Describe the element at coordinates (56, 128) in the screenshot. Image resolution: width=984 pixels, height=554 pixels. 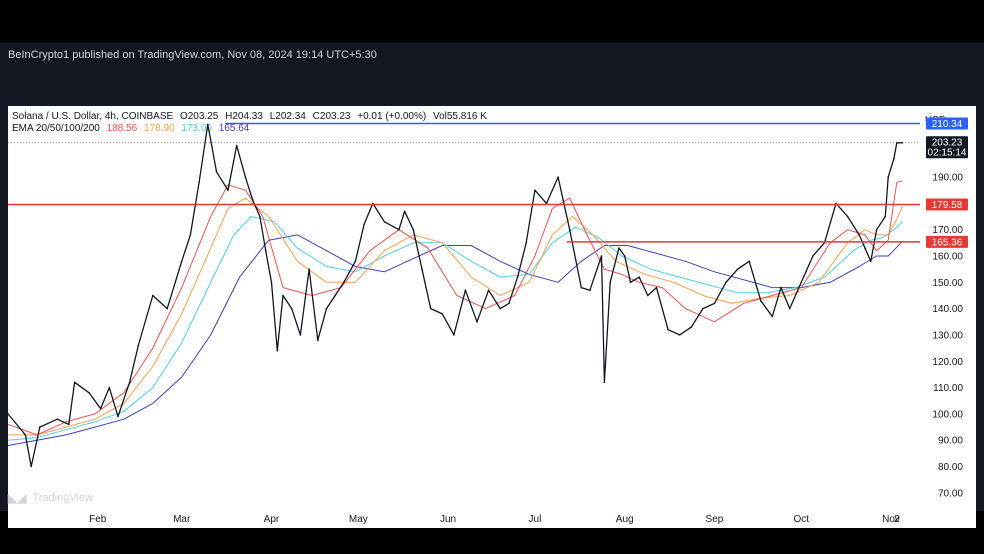
I see `ema-label: EMA 20/50/100/200` at that location.